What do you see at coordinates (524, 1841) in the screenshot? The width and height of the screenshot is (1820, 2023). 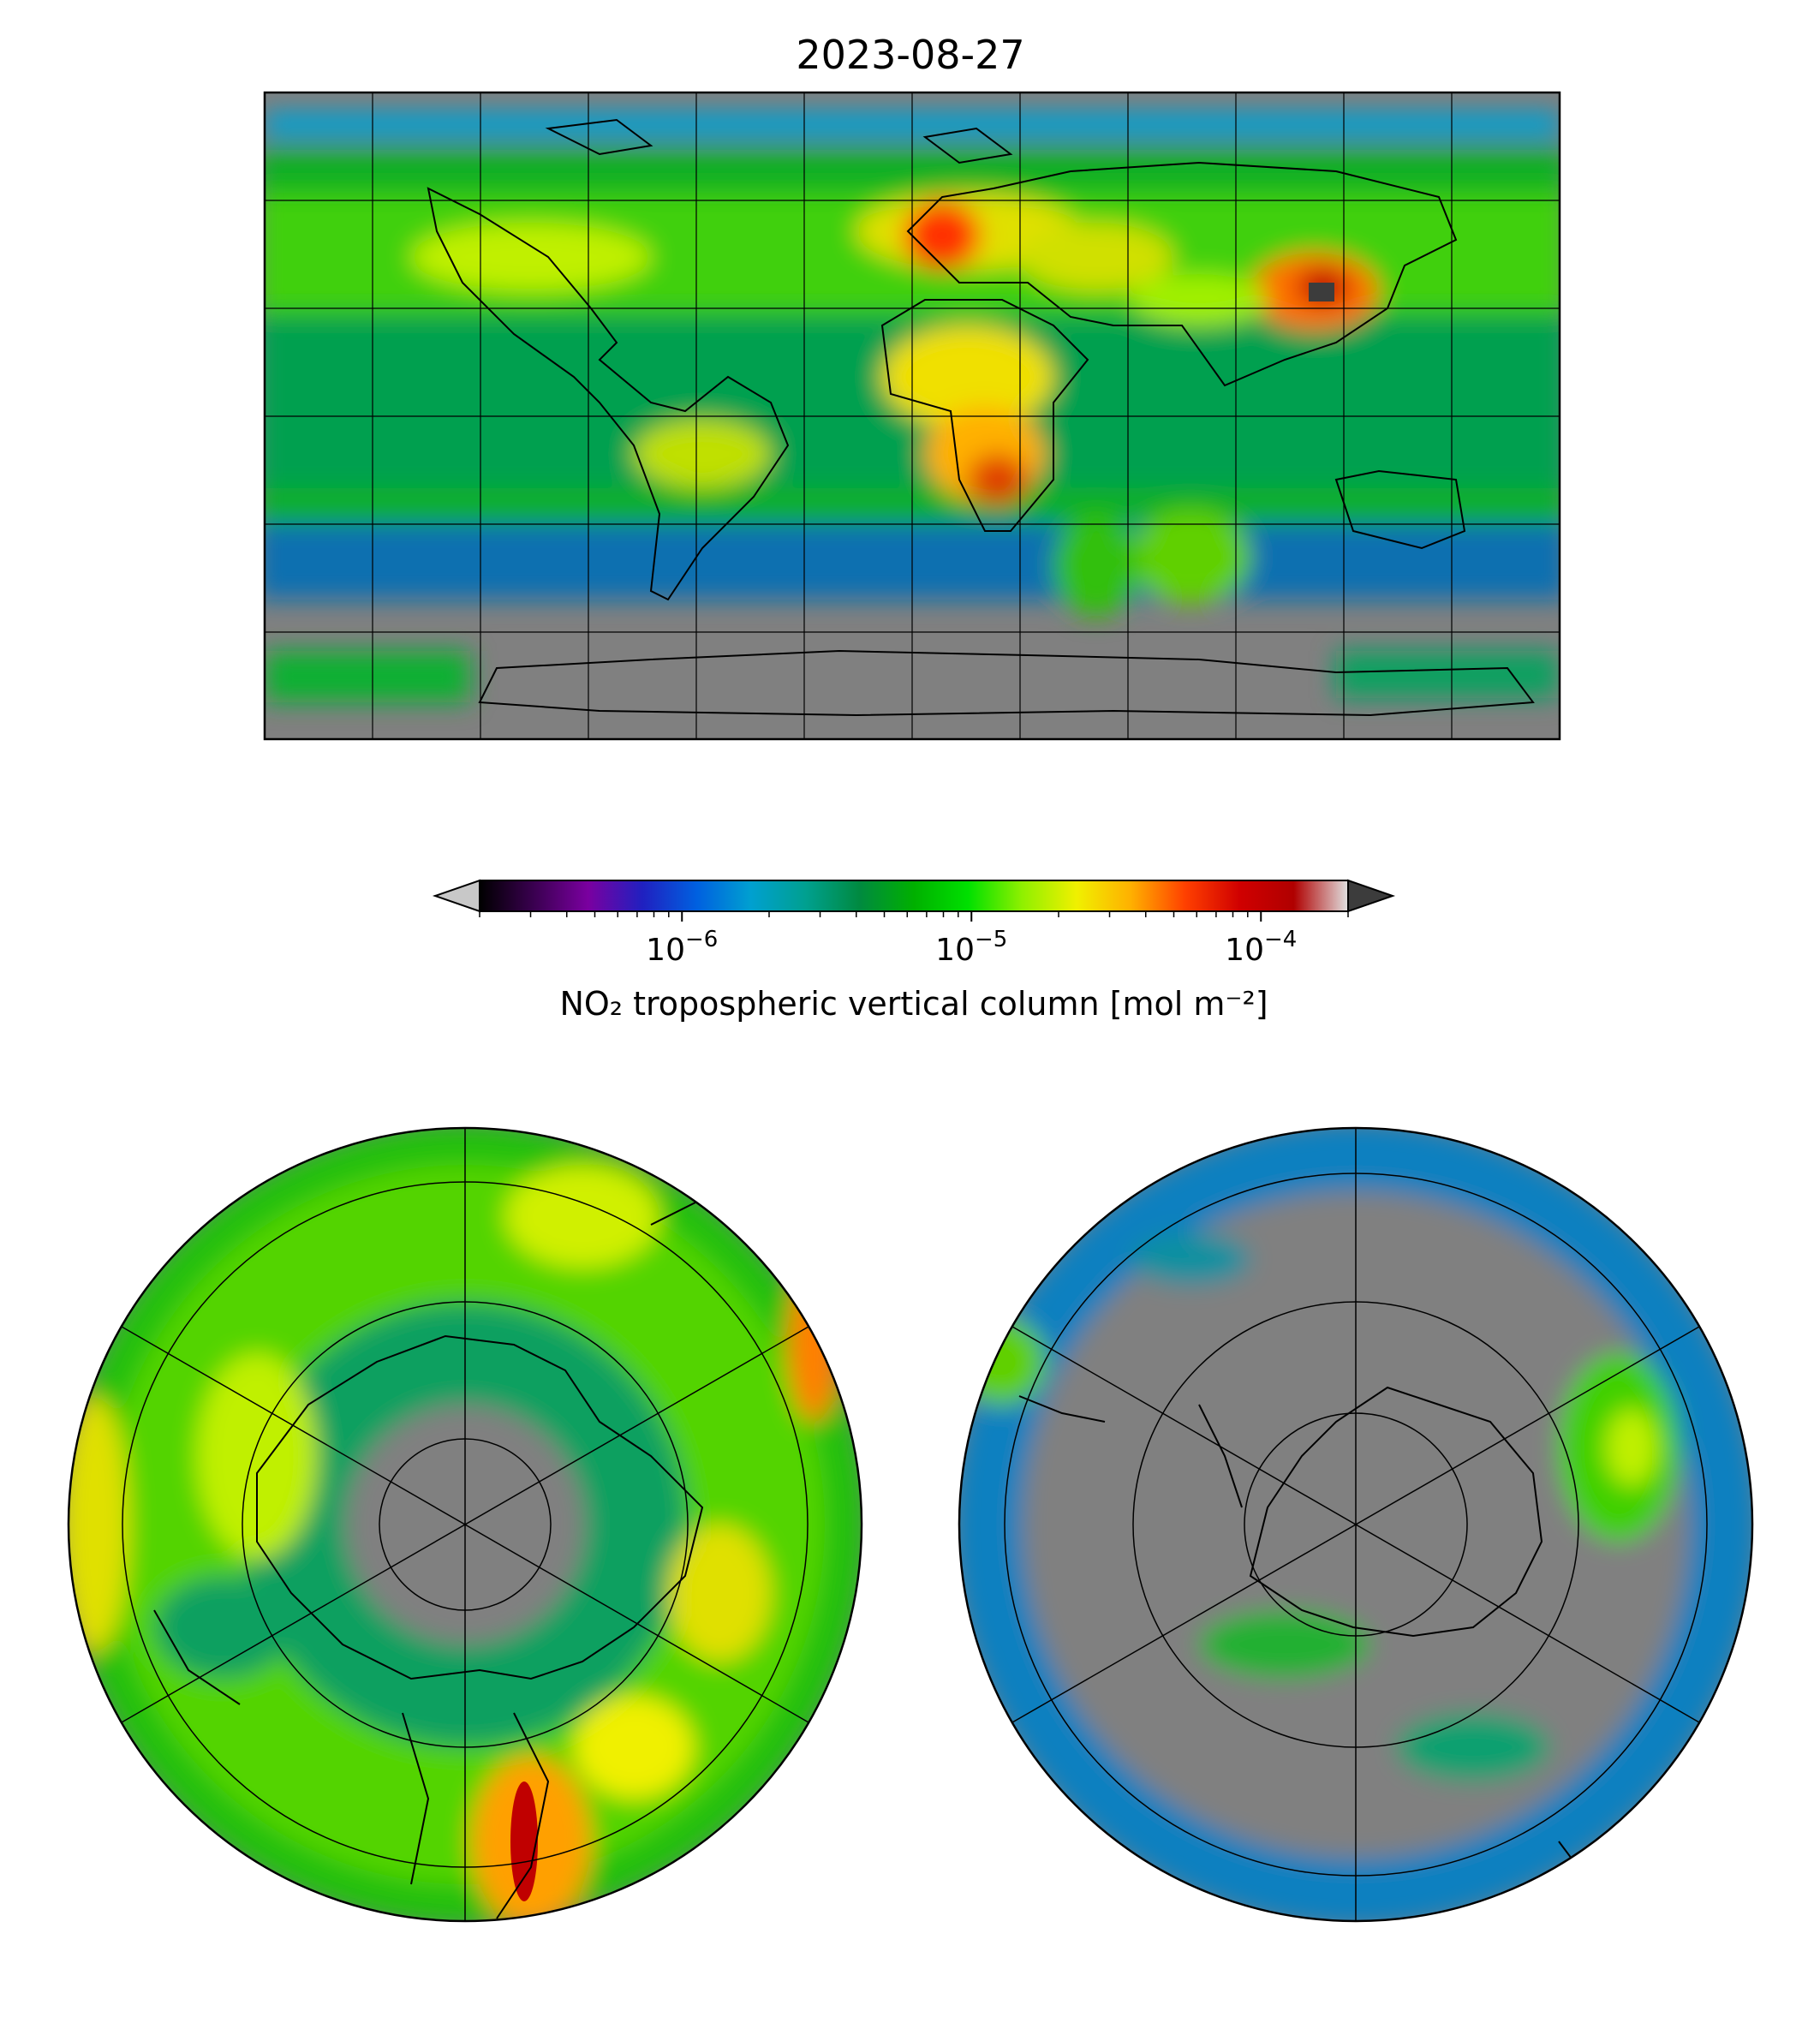 I see `north-hotspot` at bounding box center [524, 1841].